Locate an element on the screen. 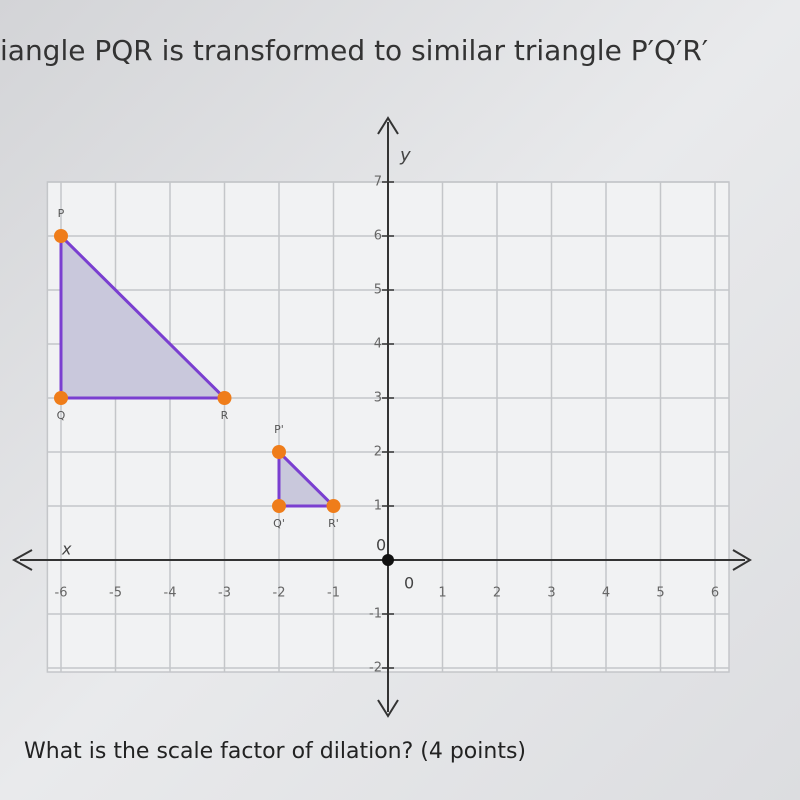  x-tick-label: 4 is located at coordinates (606, 593).